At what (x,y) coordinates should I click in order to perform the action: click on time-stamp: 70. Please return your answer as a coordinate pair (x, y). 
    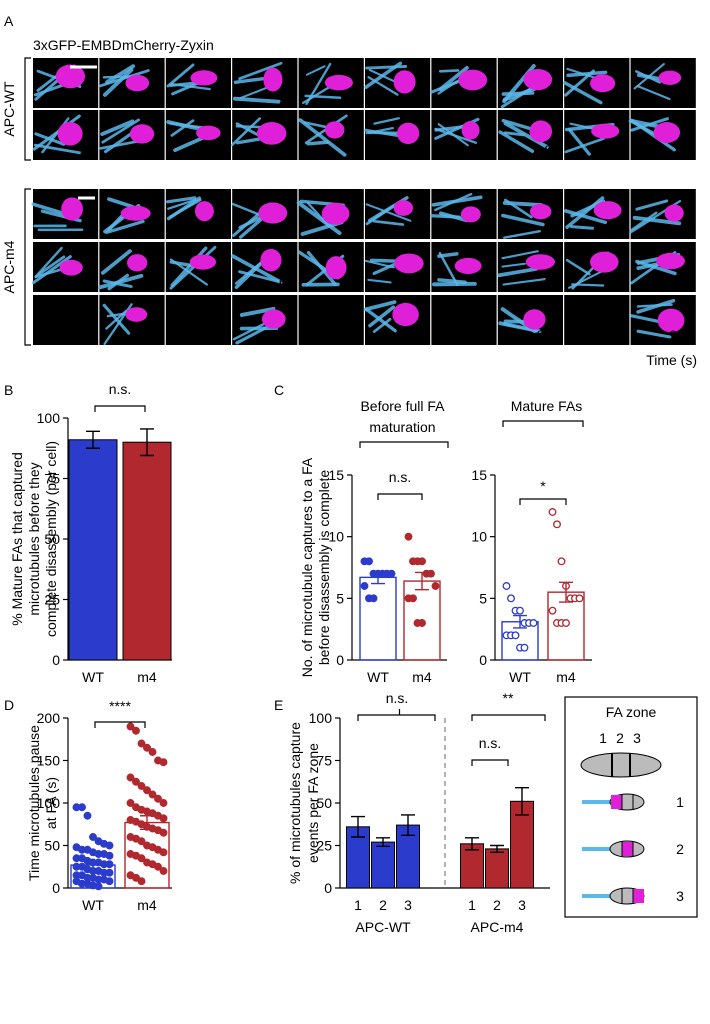
    Looking at the image, I should click on (353, 150).